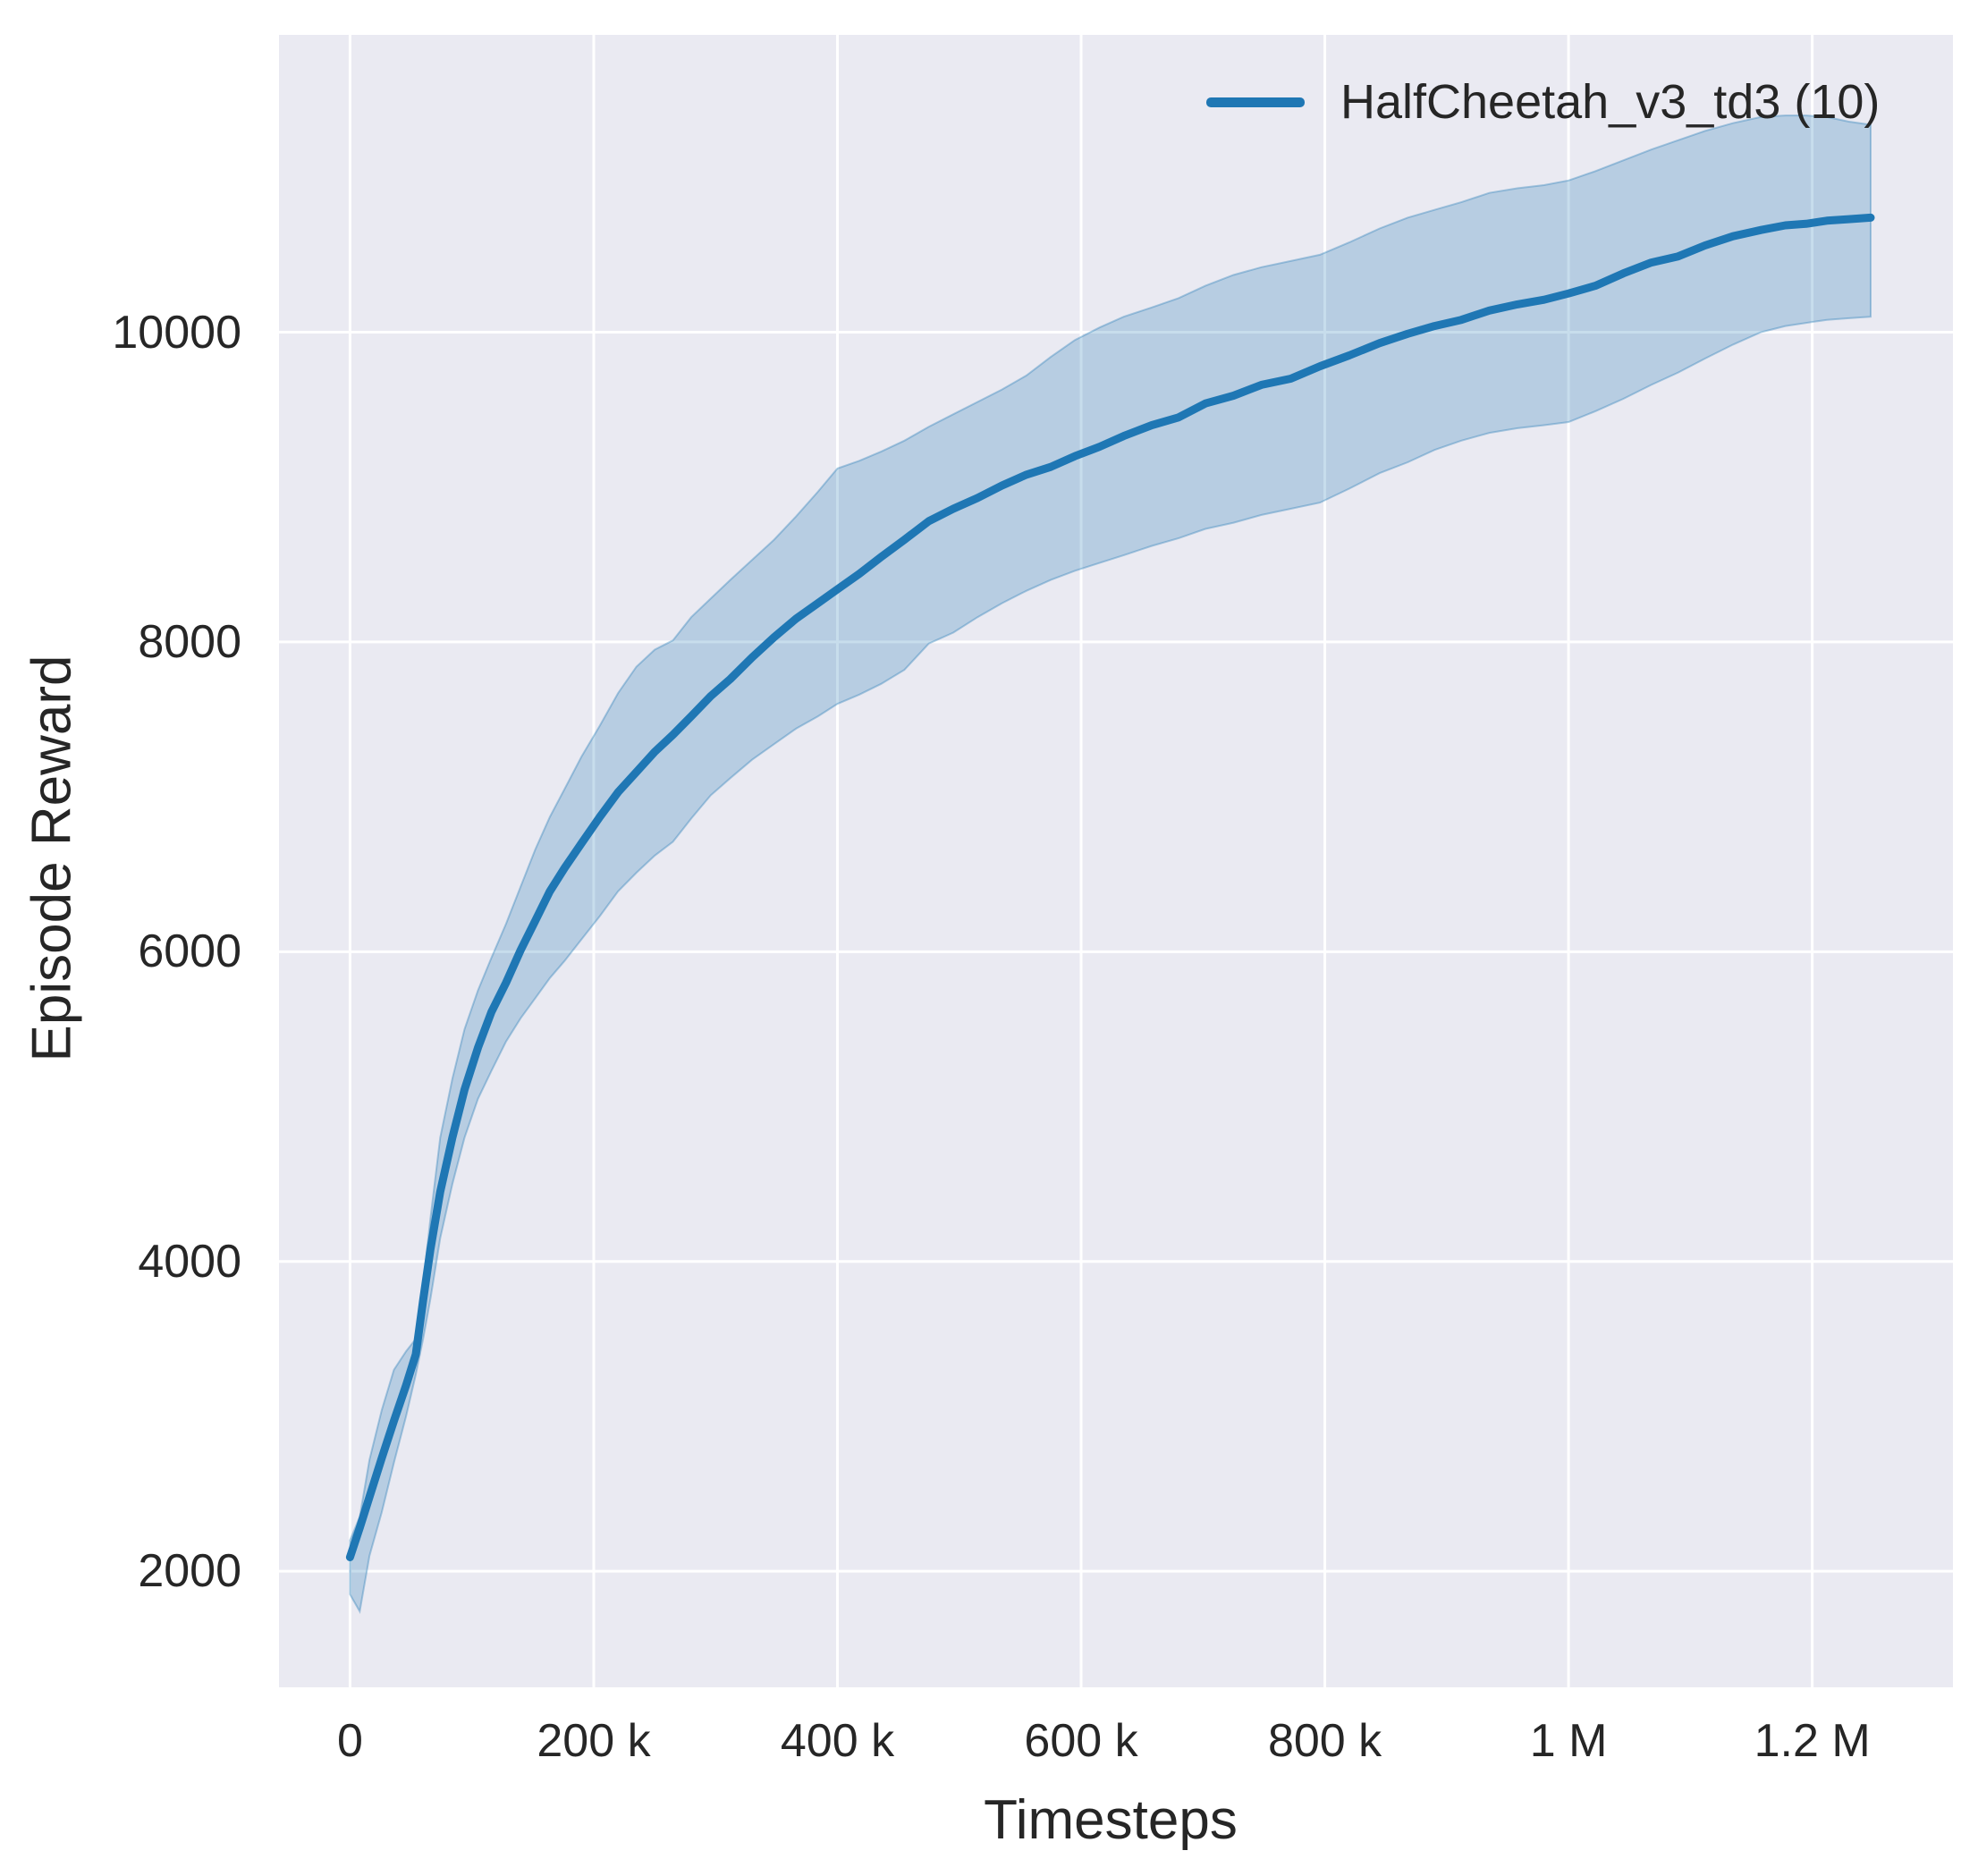 The height and width of the screenshot is (1876, 1978). Describe the element at coordinates (1111, 1820) in the screenshot. I see `x-axis-label: Timesteps` at that location.